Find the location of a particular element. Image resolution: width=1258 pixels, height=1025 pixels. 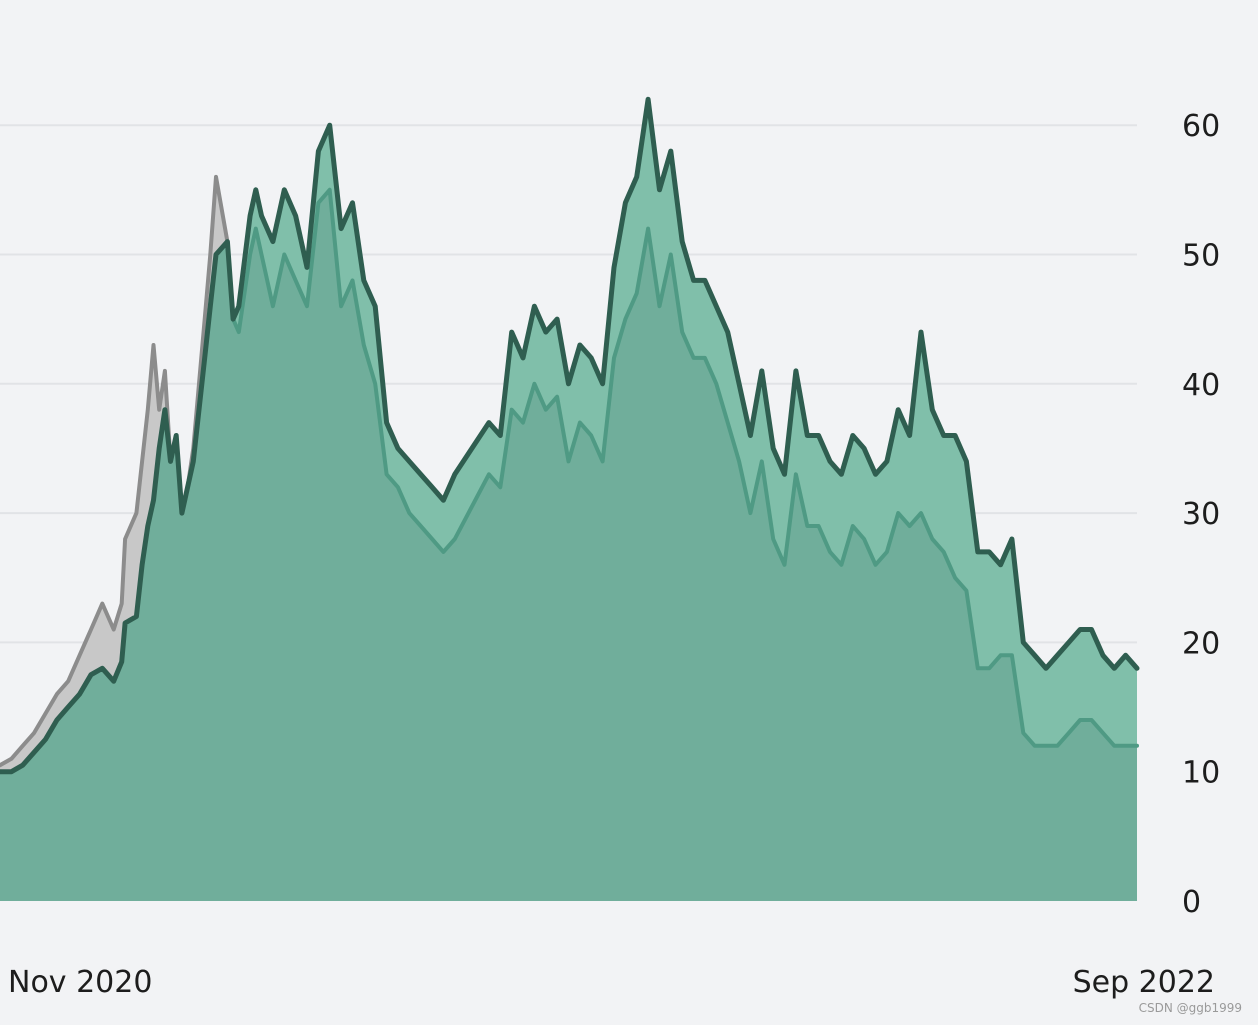

x-tick-label-1: Sep 2022 is located at coordinates (1144, 982).